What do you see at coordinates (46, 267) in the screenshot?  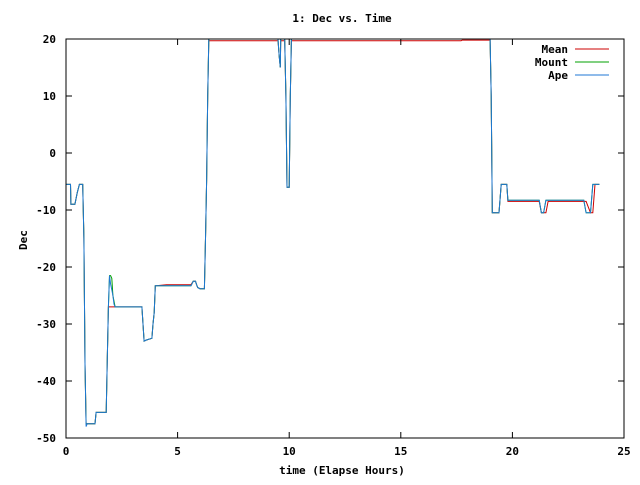 I see `y-tick-label-3: -20` at bounding box center [46, 267].